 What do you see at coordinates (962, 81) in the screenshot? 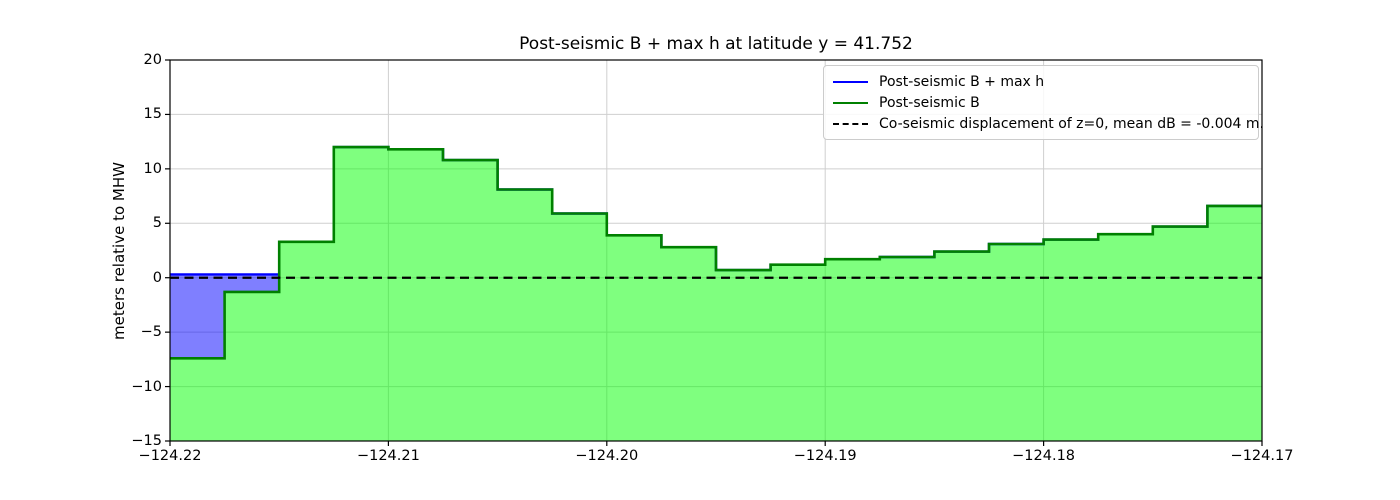
I see `legend-label: Post-seismic B + max h` at bounding box center [962, 81].